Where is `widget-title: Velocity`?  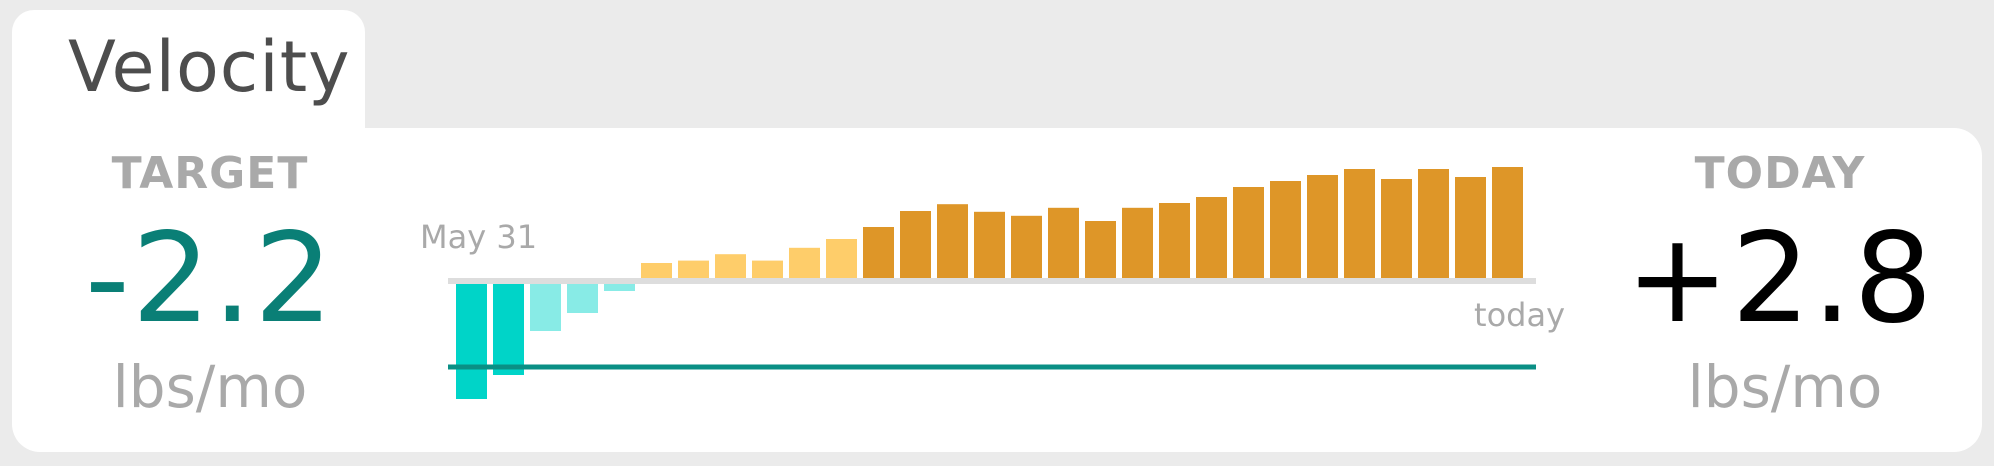 widget-title: Velocity is located at coordinates (209, 67).